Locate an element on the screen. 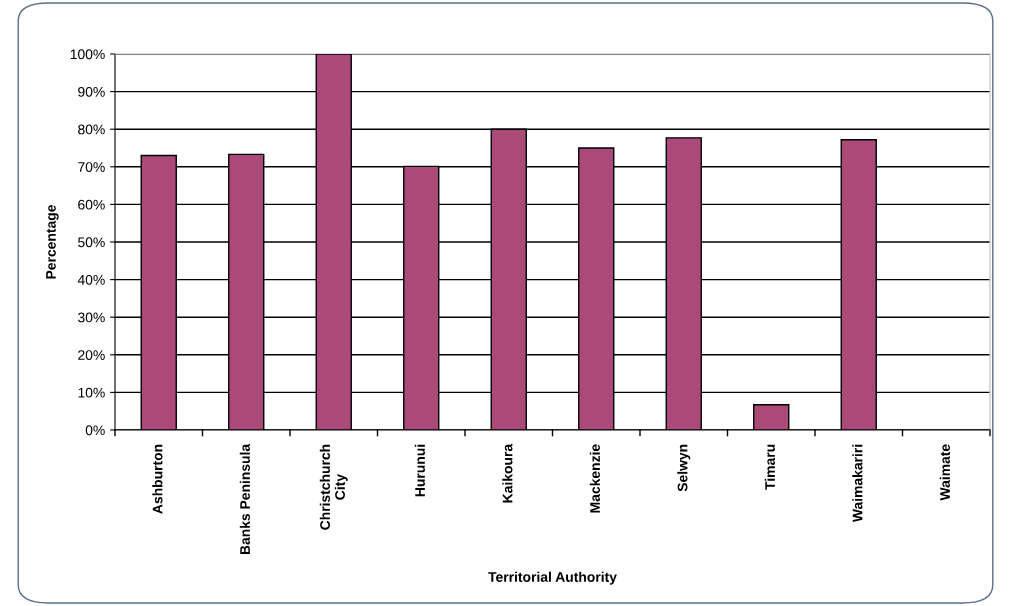  x-tick-label: Waimakariri is located at coordinates (857, 483).